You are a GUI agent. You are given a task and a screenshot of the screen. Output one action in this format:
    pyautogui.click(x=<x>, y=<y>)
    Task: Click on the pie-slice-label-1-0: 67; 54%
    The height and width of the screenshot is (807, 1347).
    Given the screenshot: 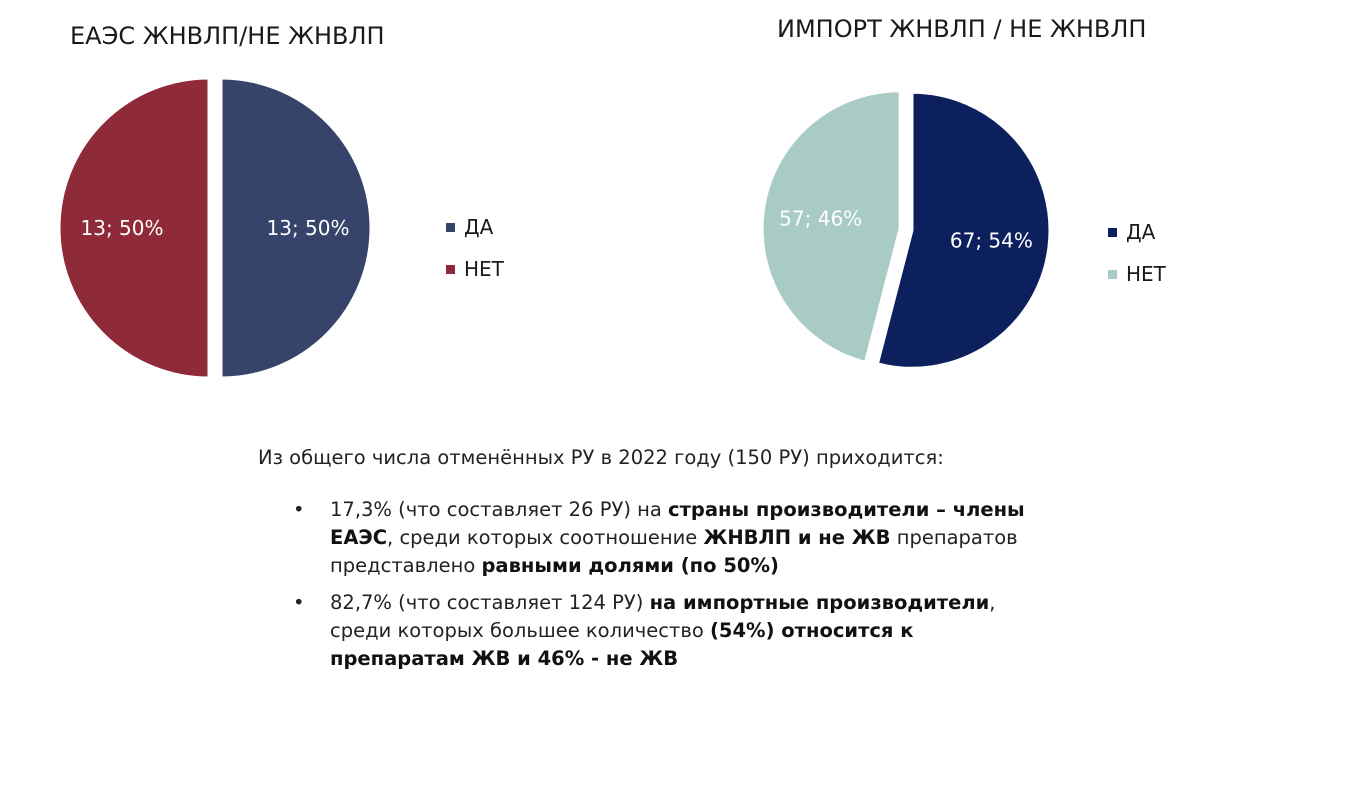 What is the action you would take?
    pyautogui.click(x=991, y=240)
    